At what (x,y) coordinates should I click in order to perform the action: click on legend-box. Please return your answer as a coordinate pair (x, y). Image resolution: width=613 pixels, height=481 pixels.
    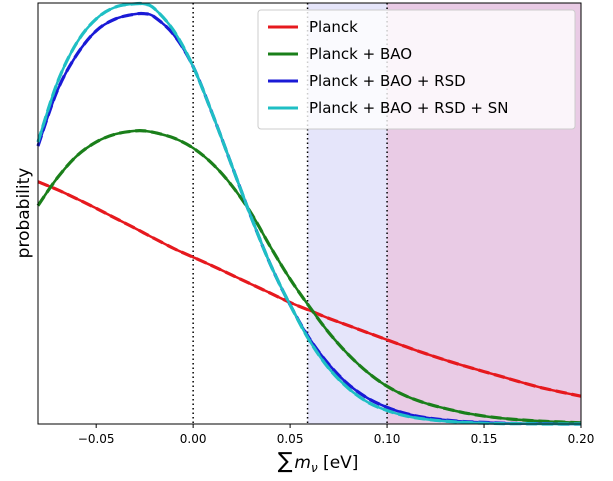
    Looking at the image, I should click on (416, 69).